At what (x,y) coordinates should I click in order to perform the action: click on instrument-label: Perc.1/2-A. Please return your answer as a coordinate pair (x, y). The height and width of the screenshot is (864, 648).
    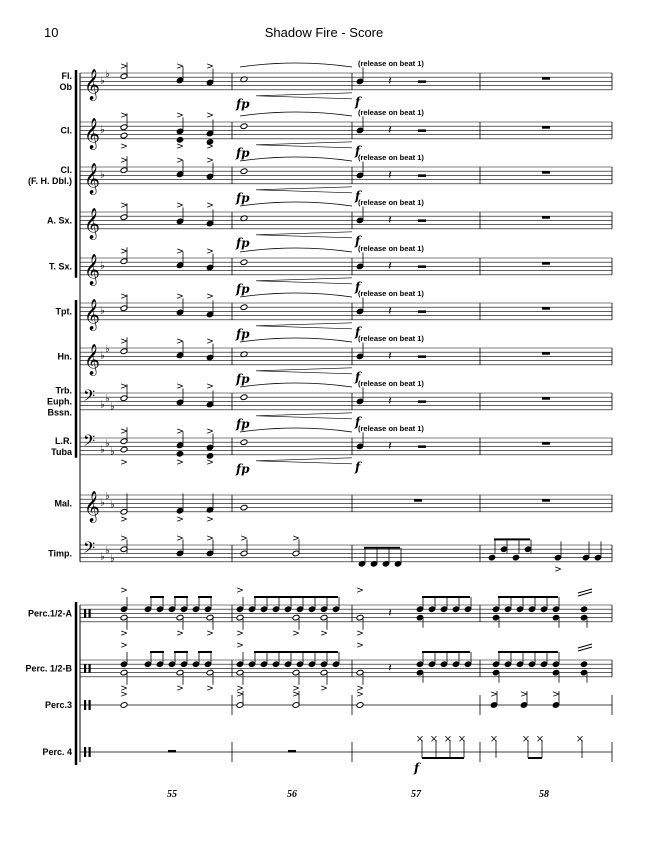
    Looking at the image, I should click on (50, 613).